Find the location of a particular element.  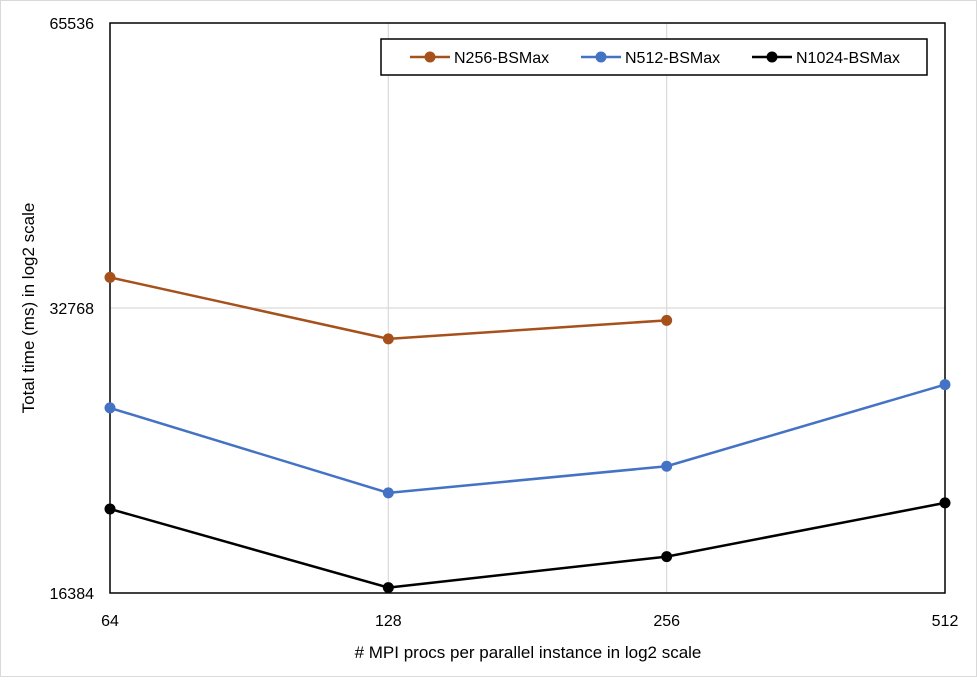

legend-label-n512-bsmax: N512-BSMax is located at coordinates (672, 58).